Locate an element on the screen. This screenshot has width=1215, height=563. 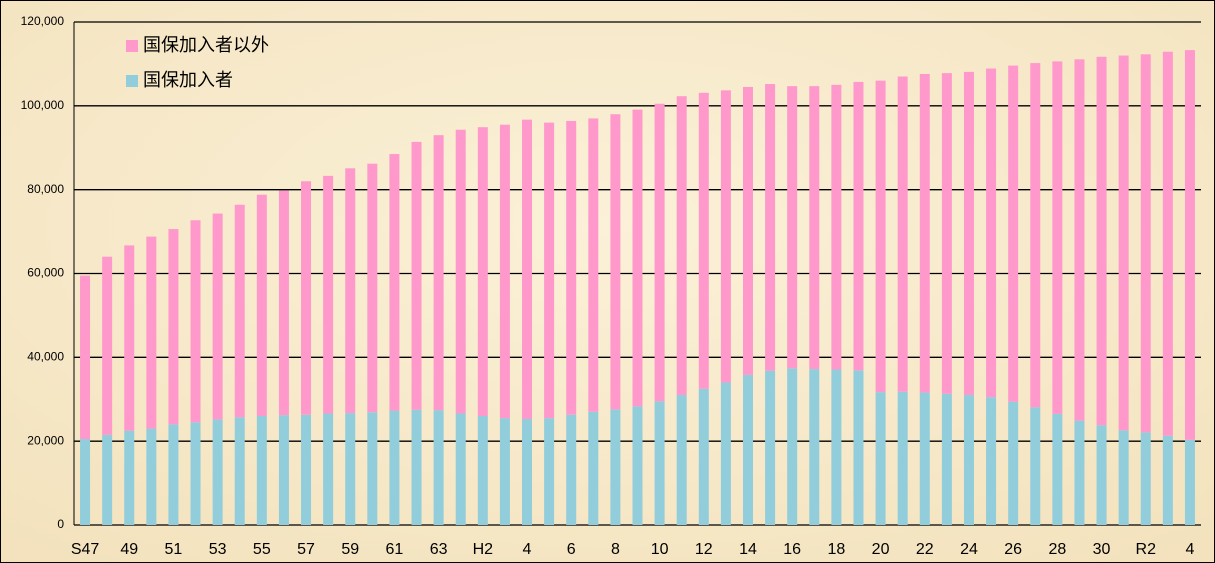
x-tick-label: 57 is located at coordinates (306, 549).